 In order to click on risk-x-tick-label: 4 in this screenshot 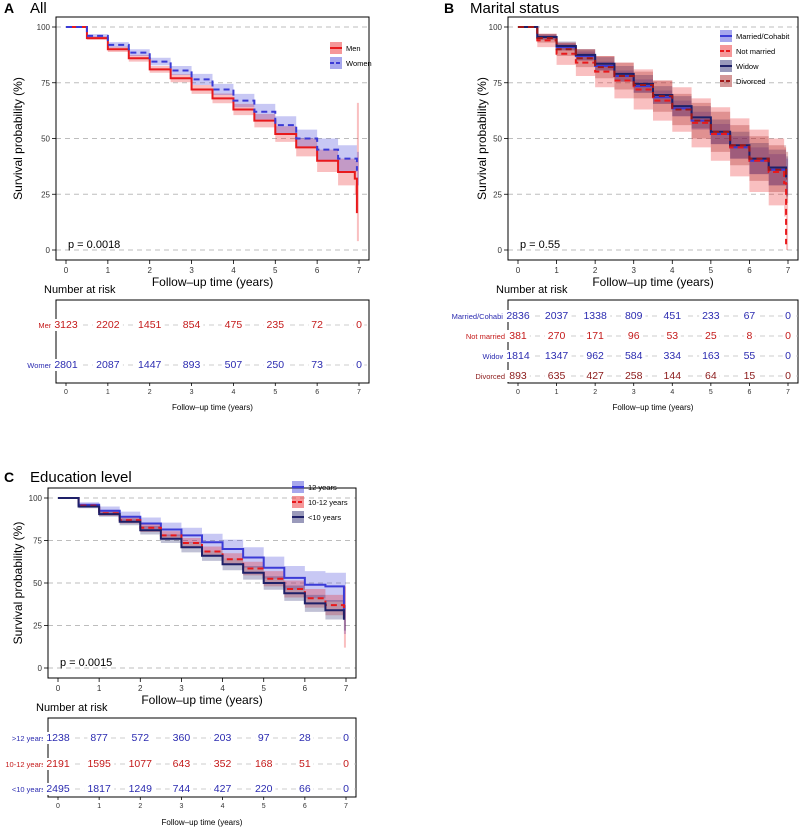, I will do `click(233, 392)`.